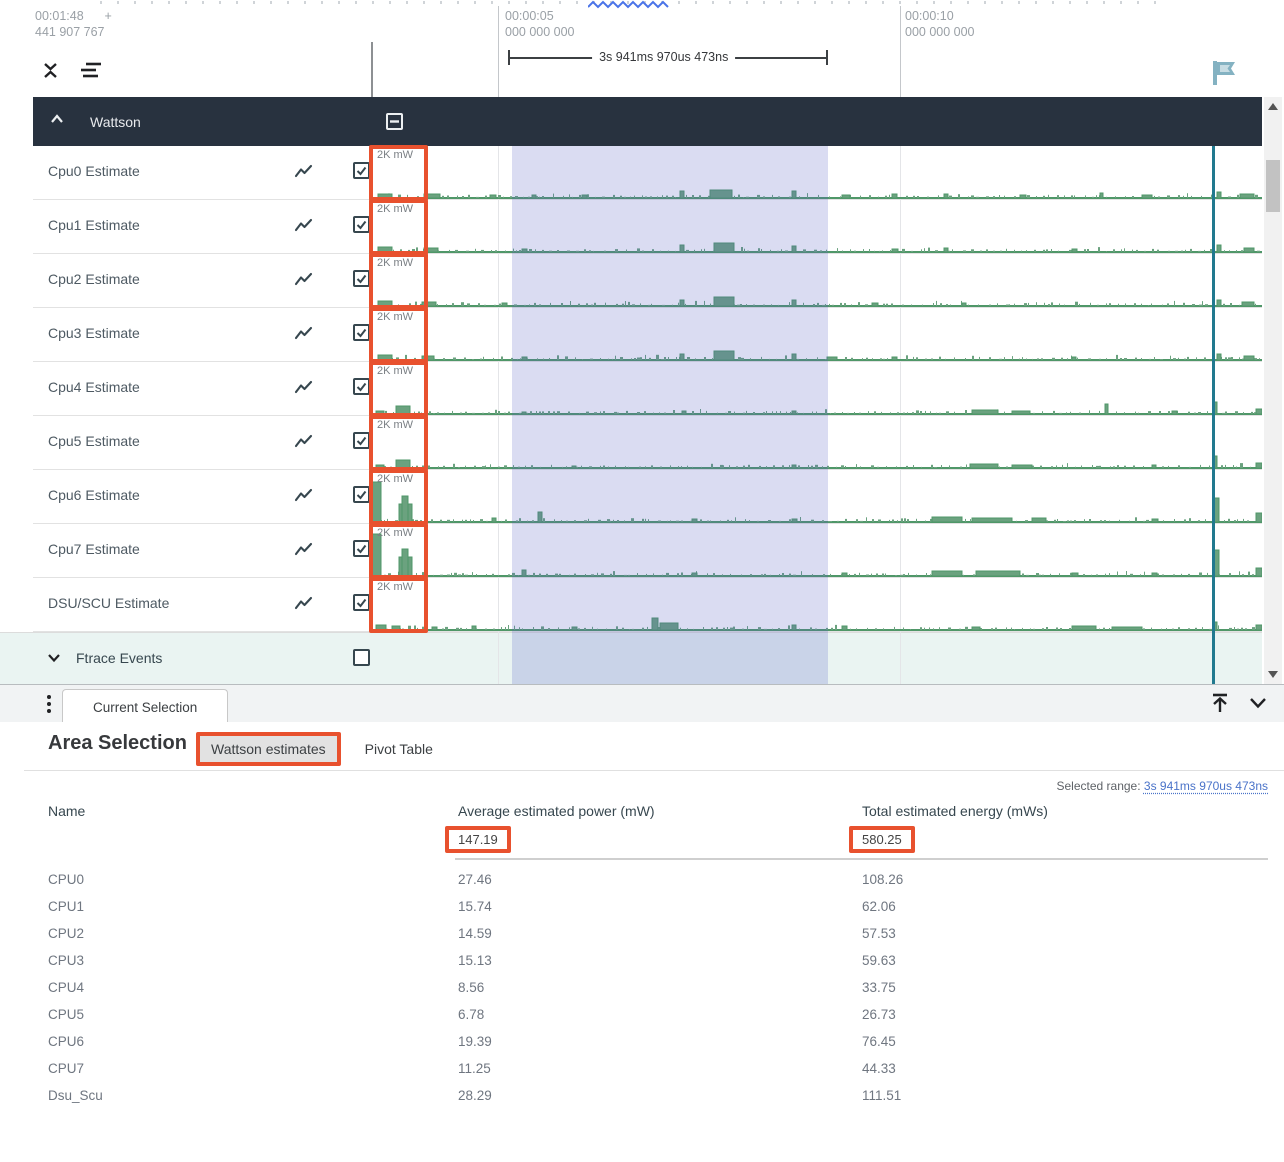  What do you see at coordinates (394, 121) in the screenshot?
I see `group-checkbox-indeterminate` at bounding box center [394, 121].